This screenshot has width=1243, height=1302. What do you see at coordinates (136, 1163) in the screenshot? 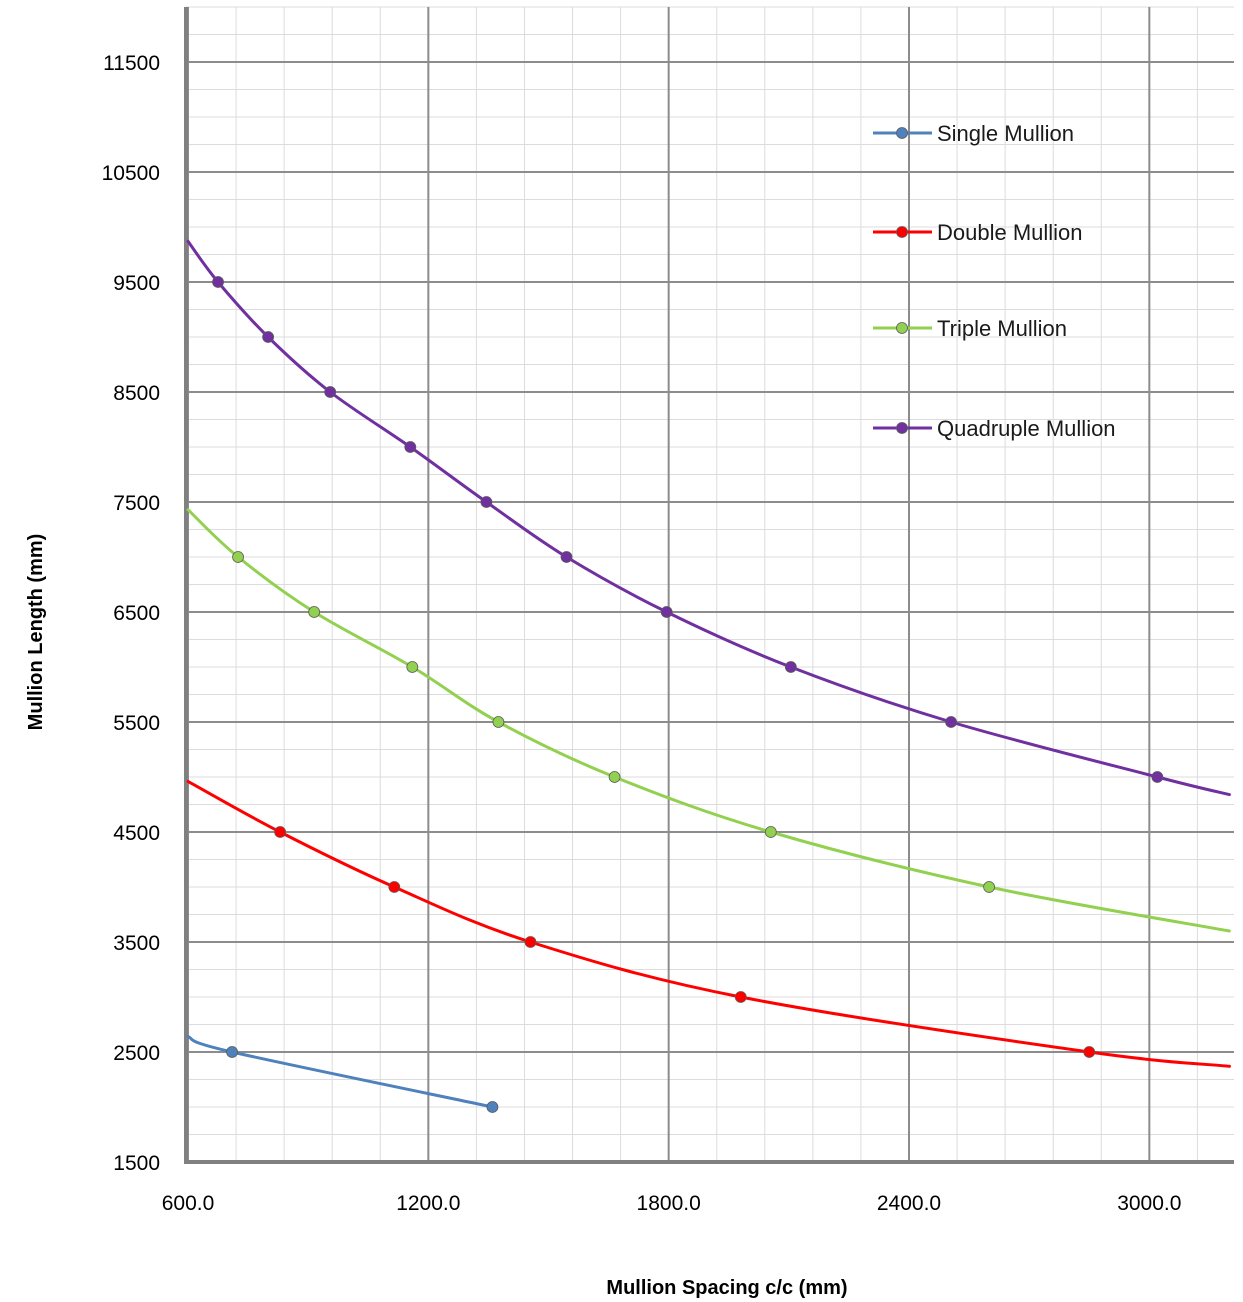
I see `y-tick-label: 1500` at bounding box center [136, 1163].